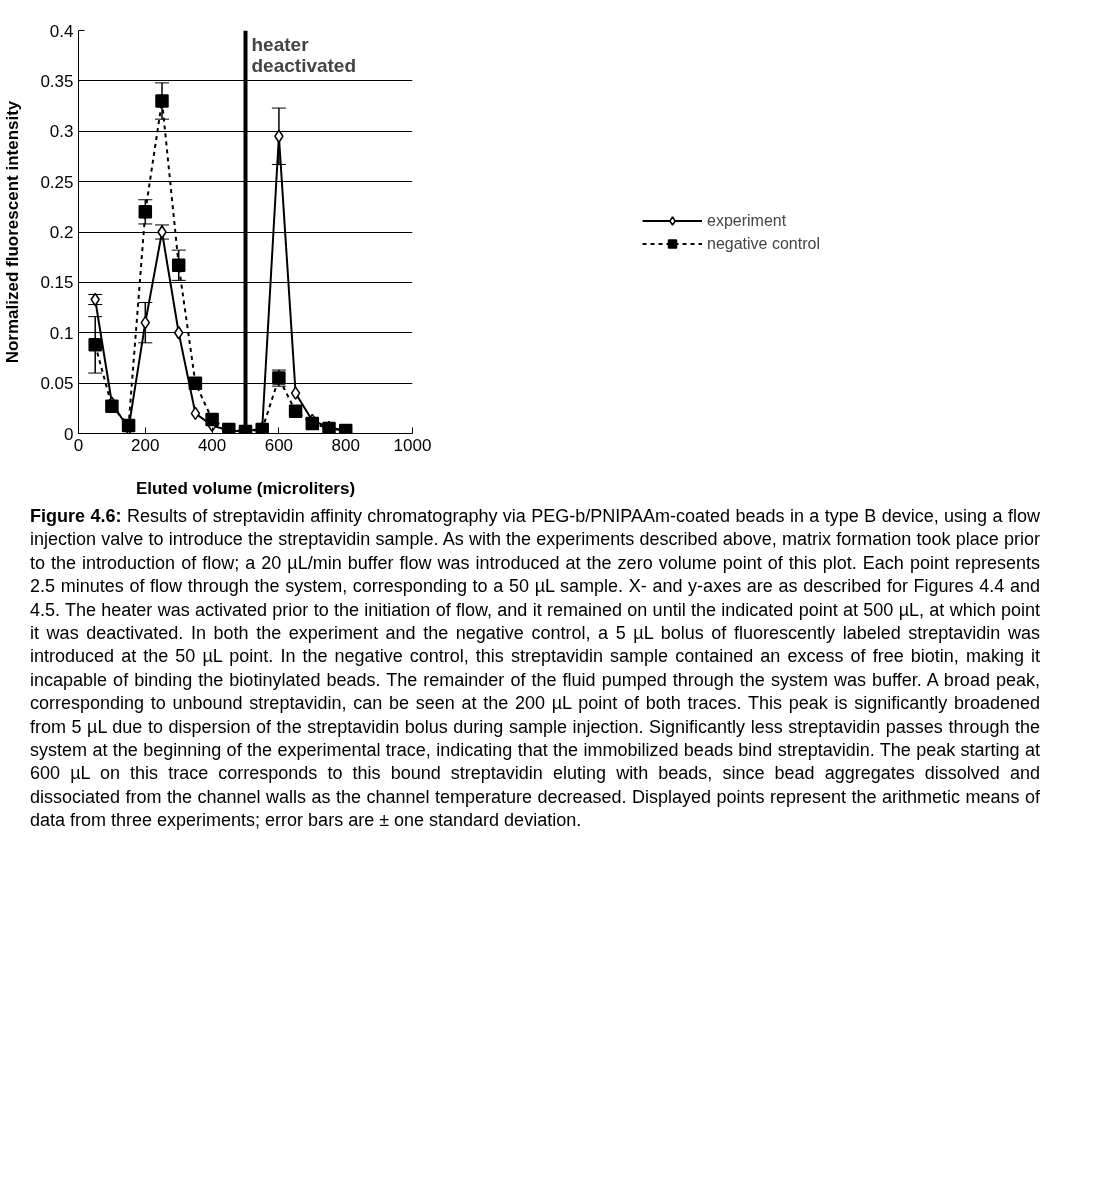  I want to click on caption: Figure 4.6:, so click(76, 516).